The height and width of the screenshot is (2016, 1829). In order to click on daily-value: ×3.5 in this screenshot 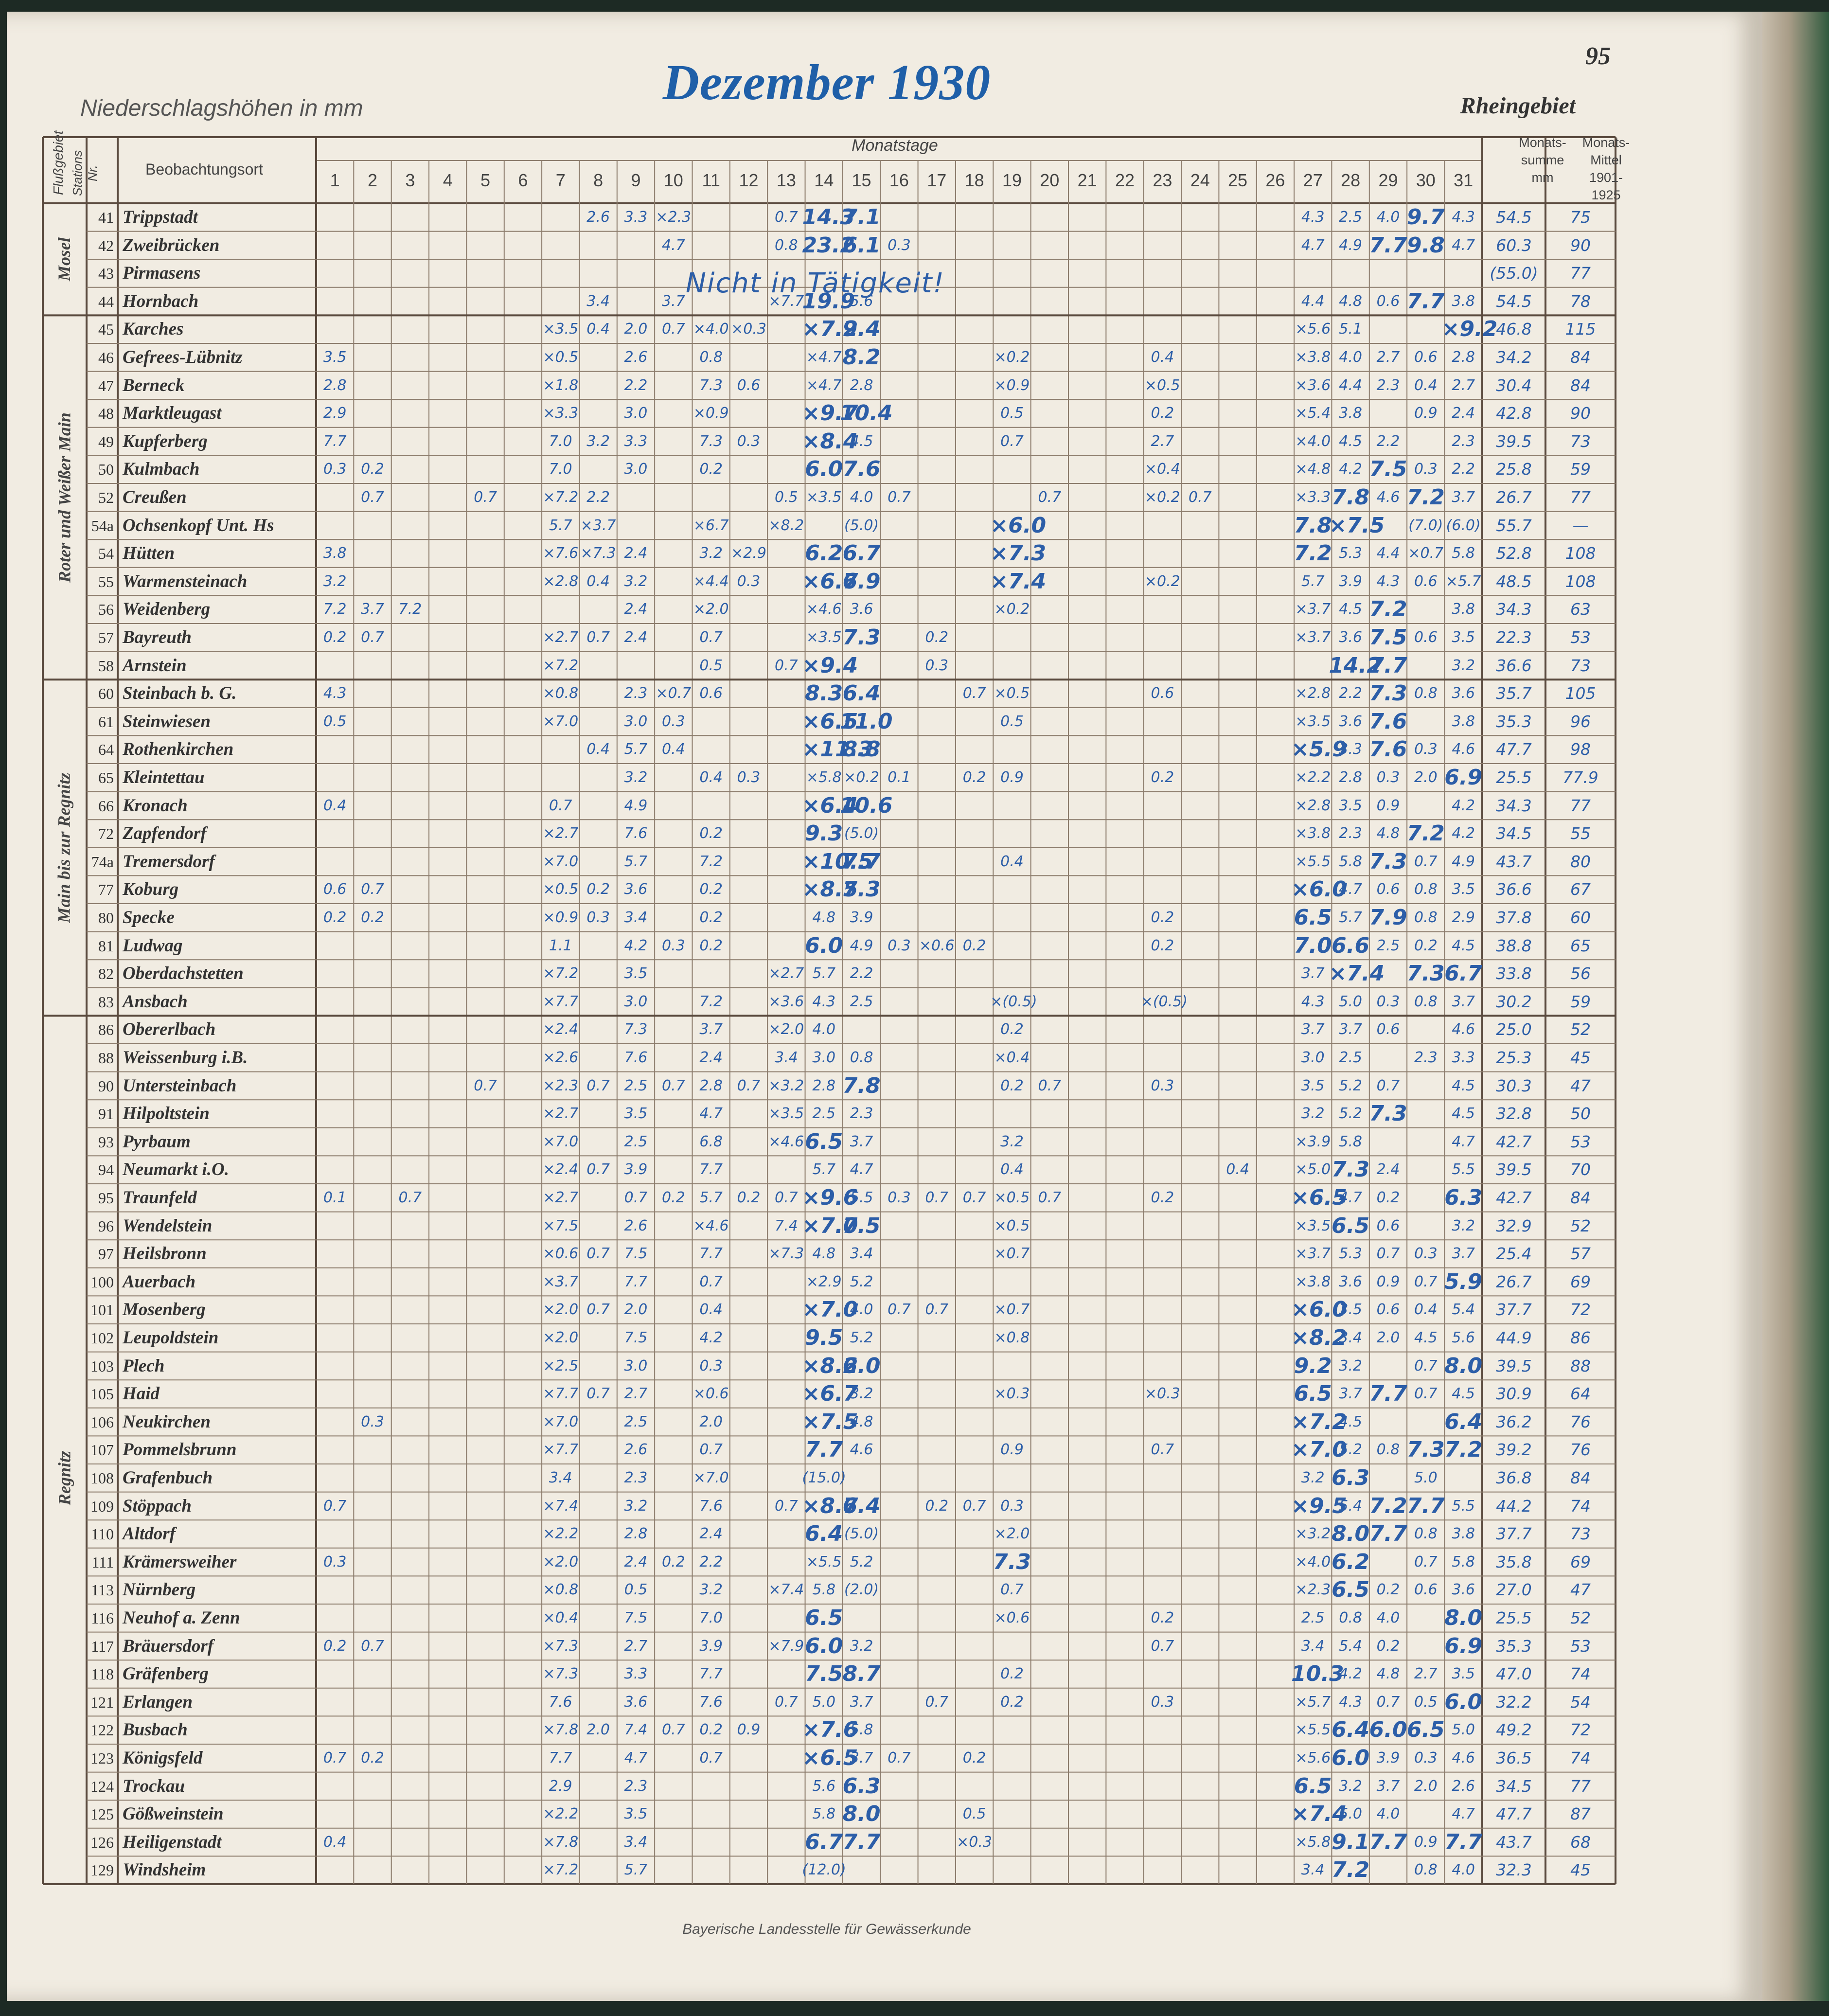, I will do `click(824, 498)`.